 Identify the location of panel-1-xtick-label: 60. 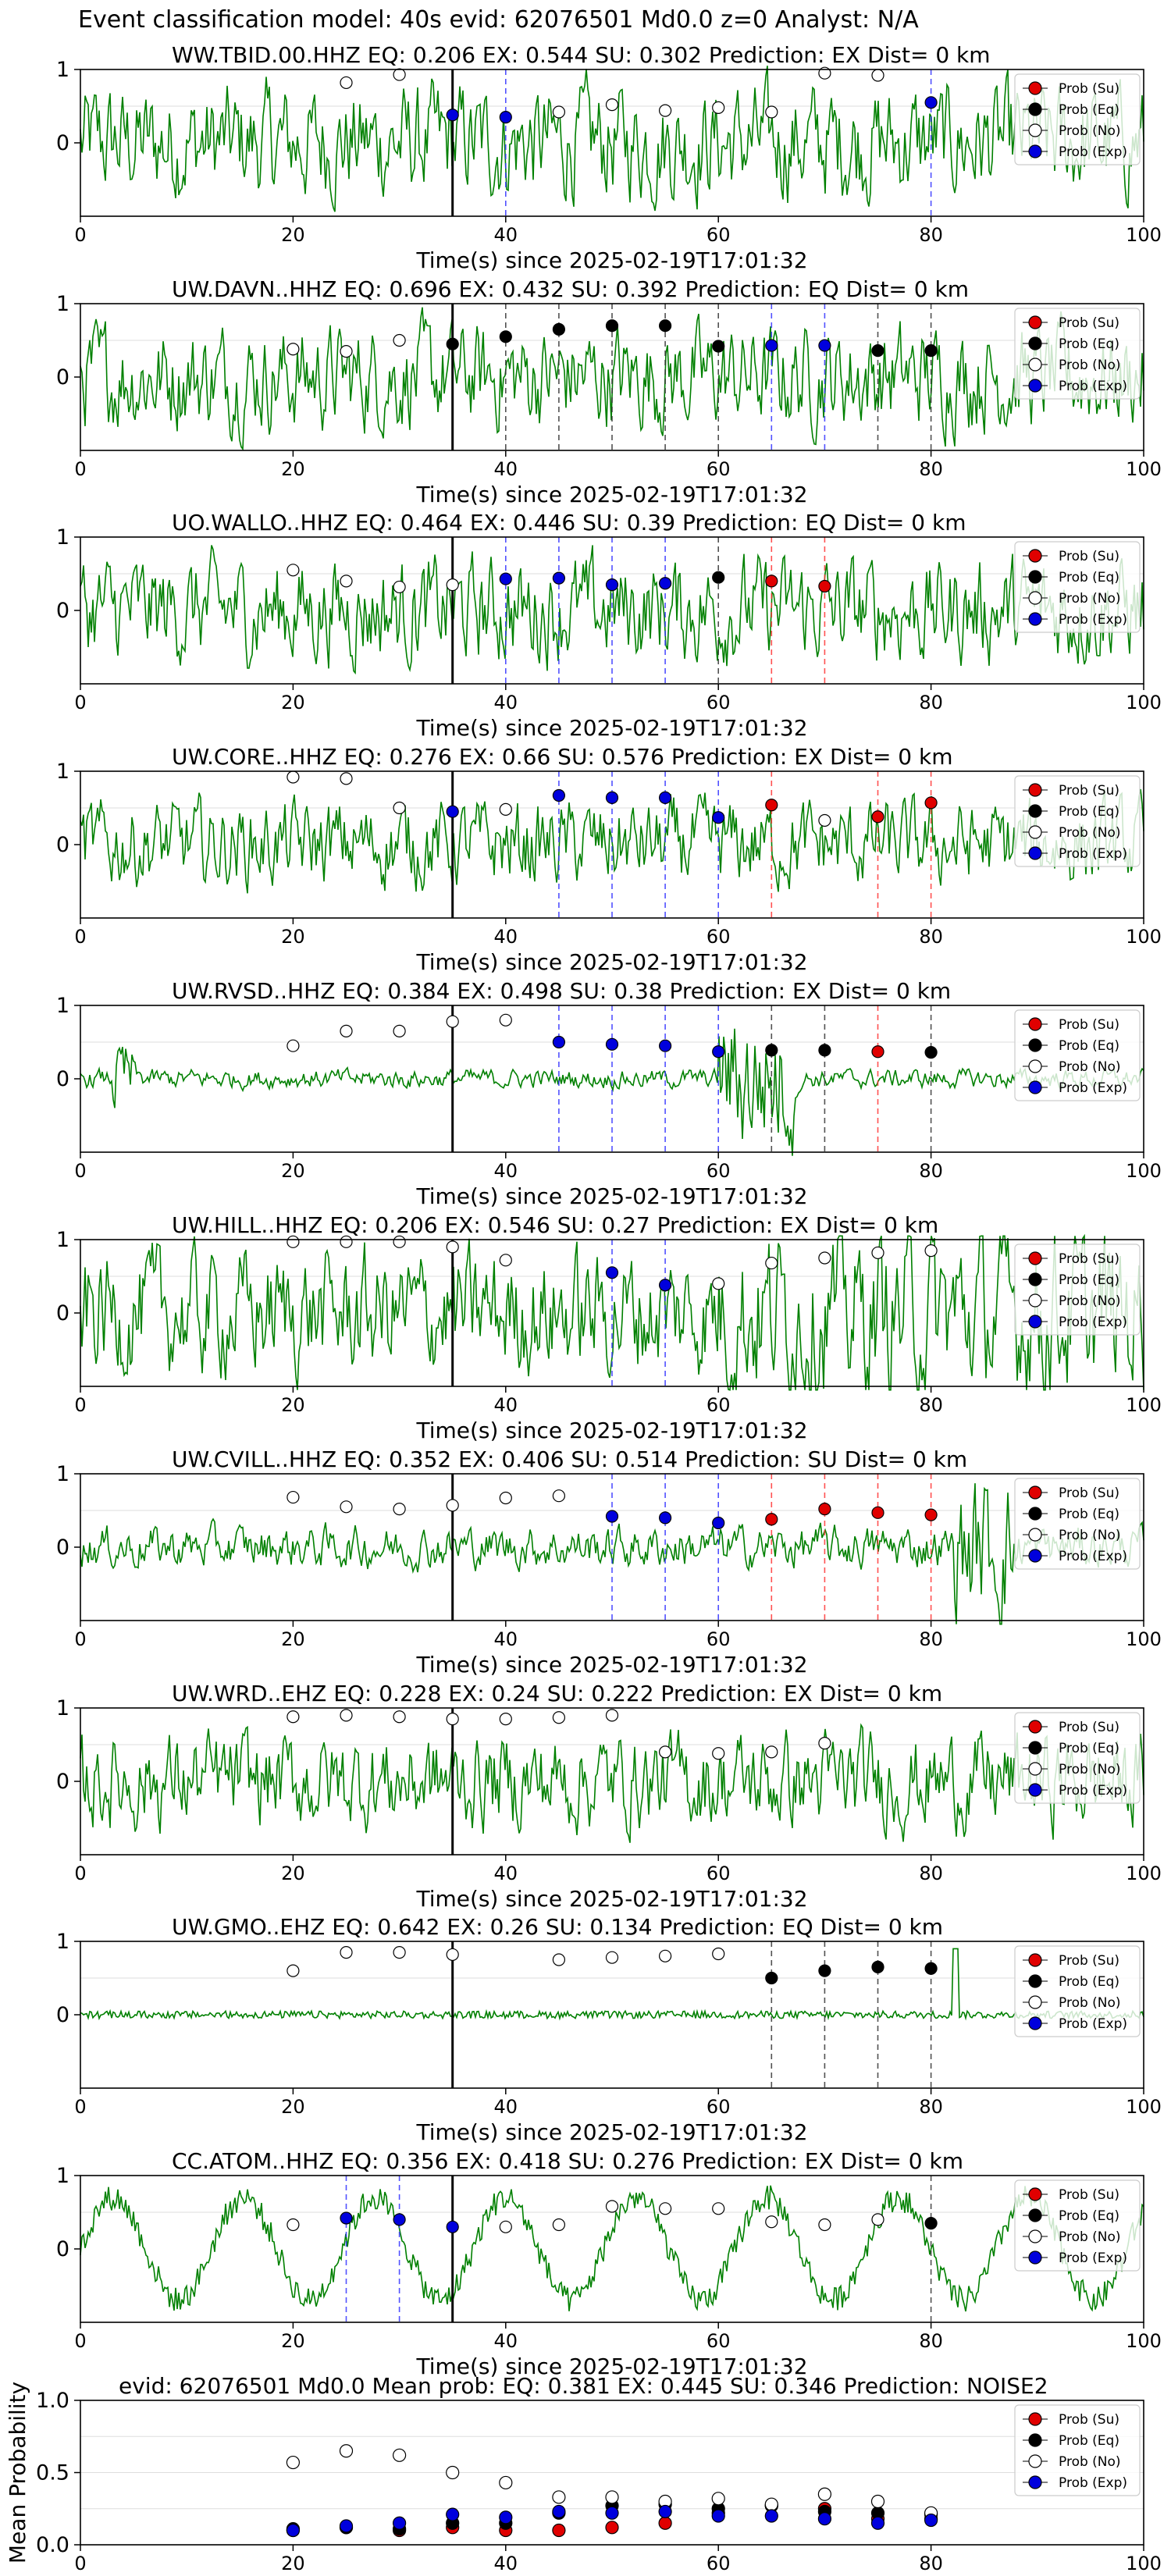
(719, 235).